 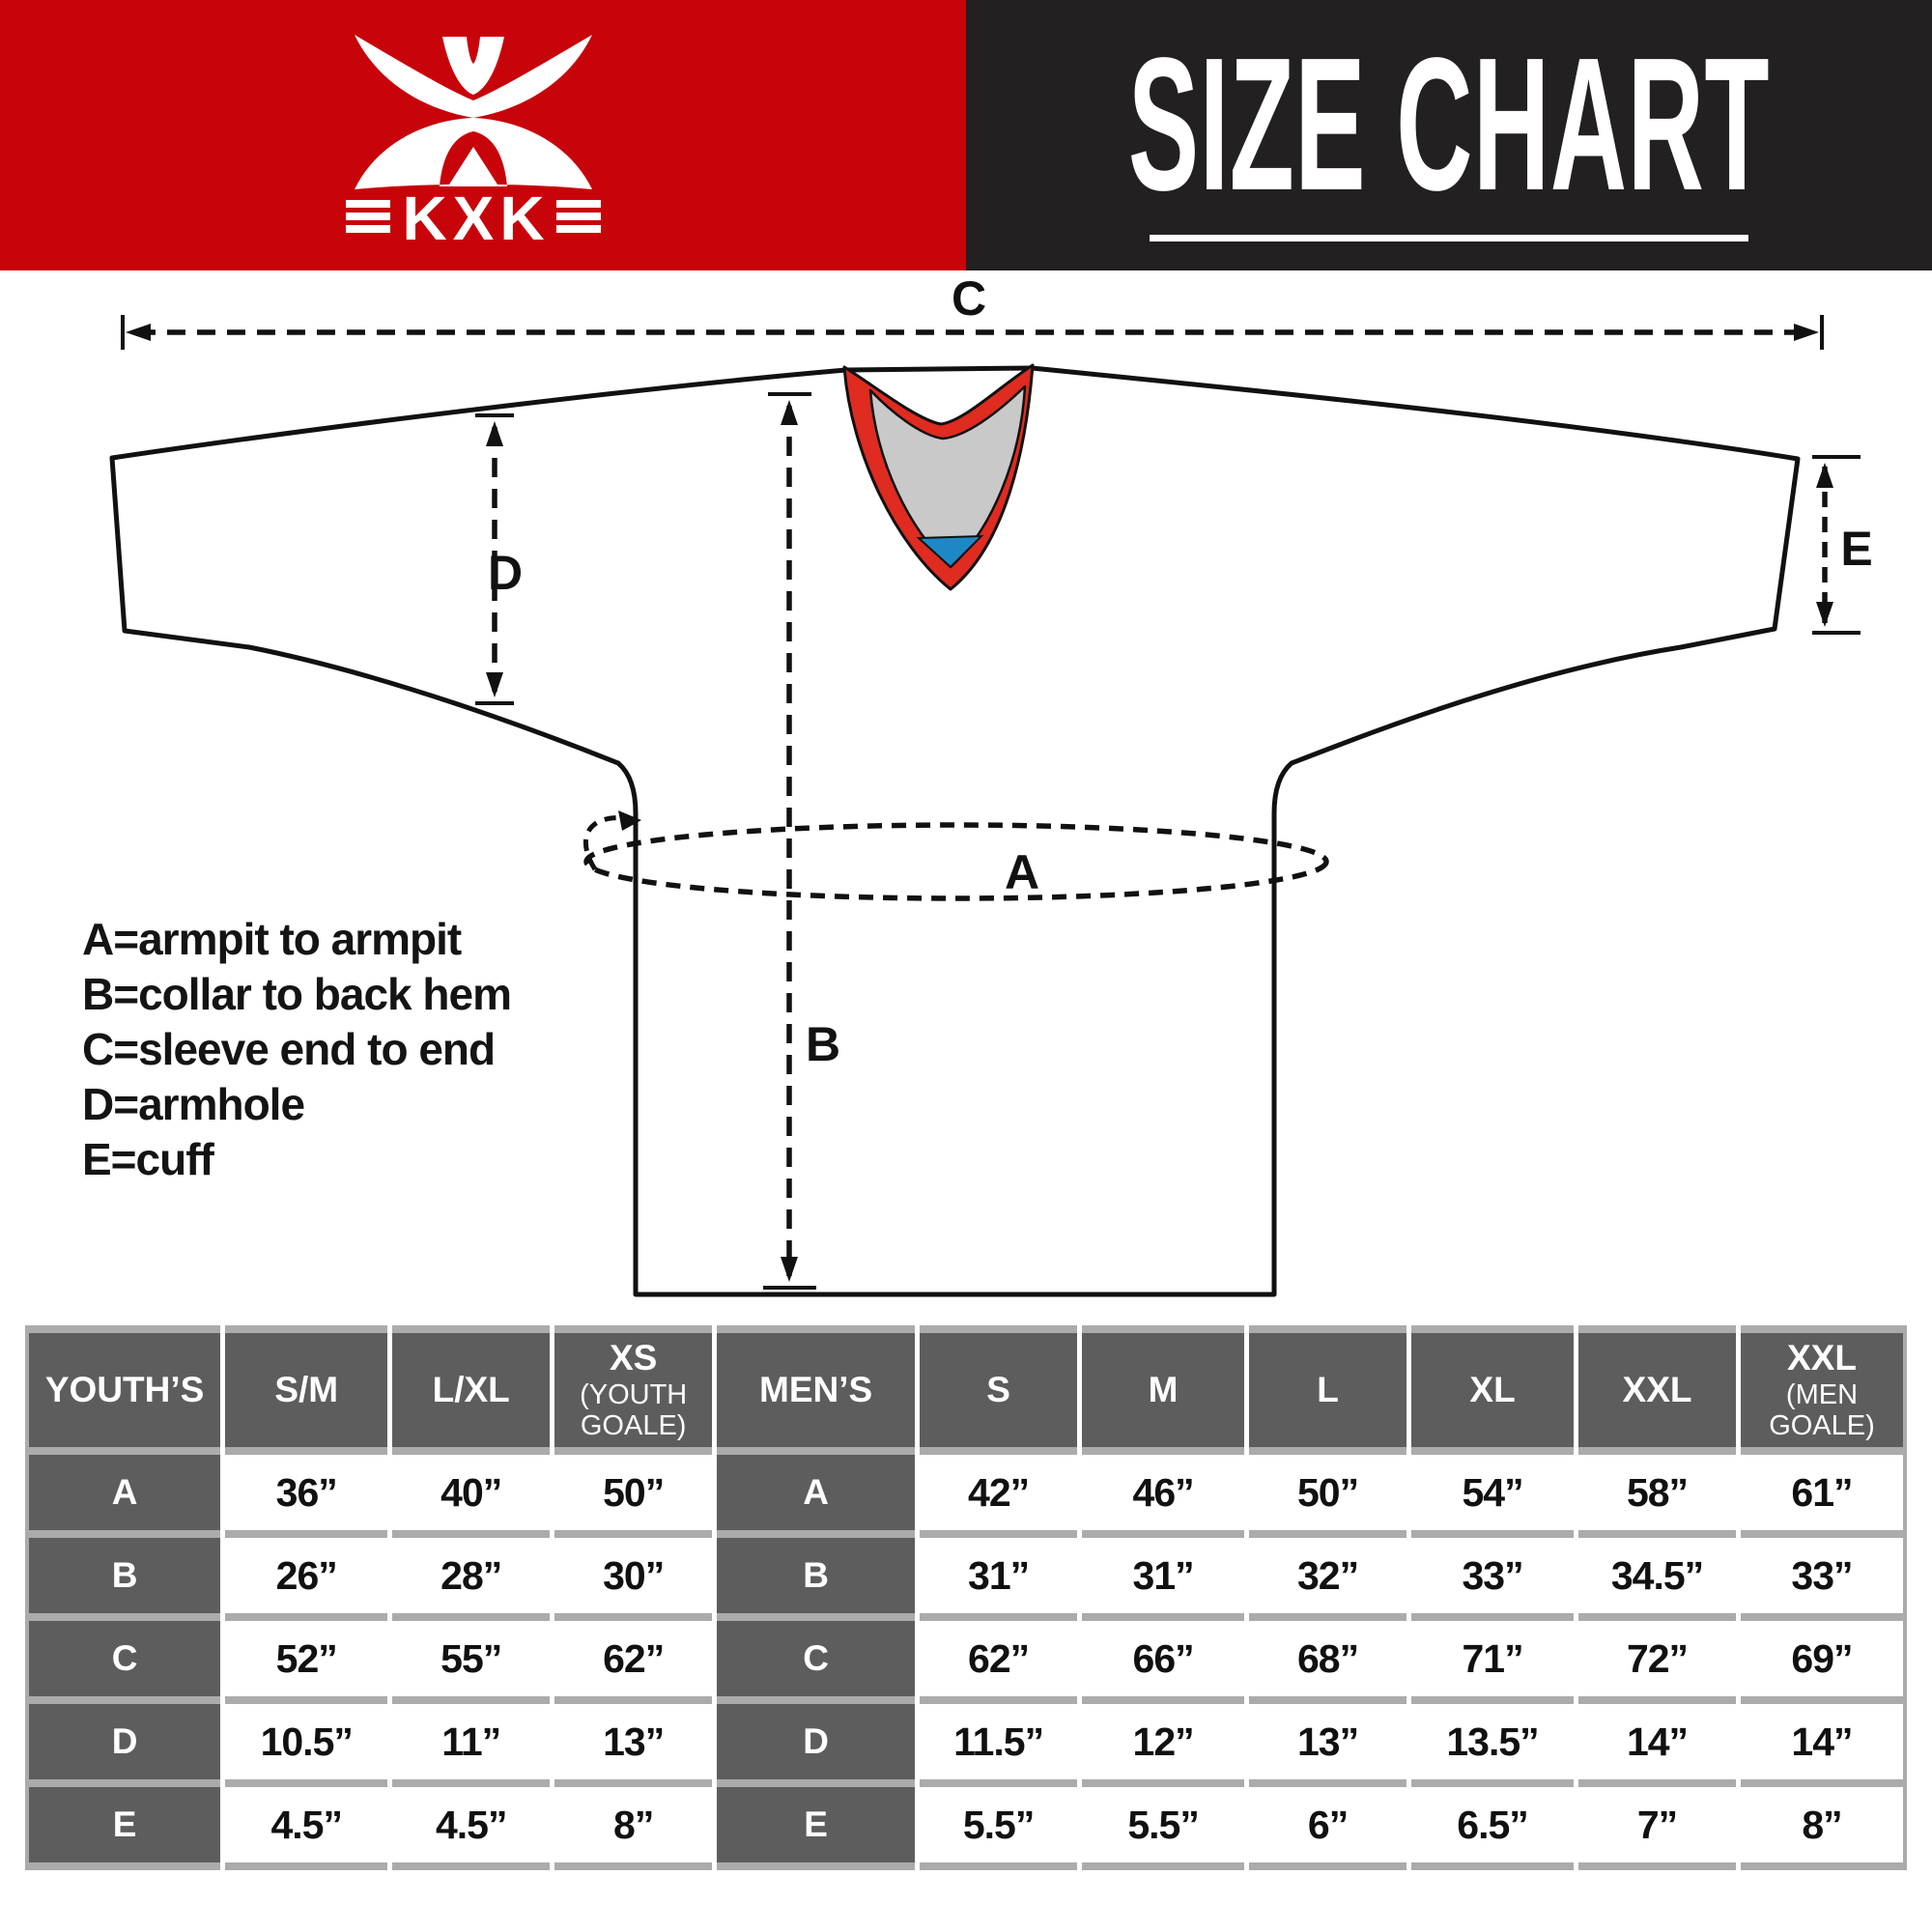 I want to click on men-value-C-4: 72”, so click(x=1657, y=1654).